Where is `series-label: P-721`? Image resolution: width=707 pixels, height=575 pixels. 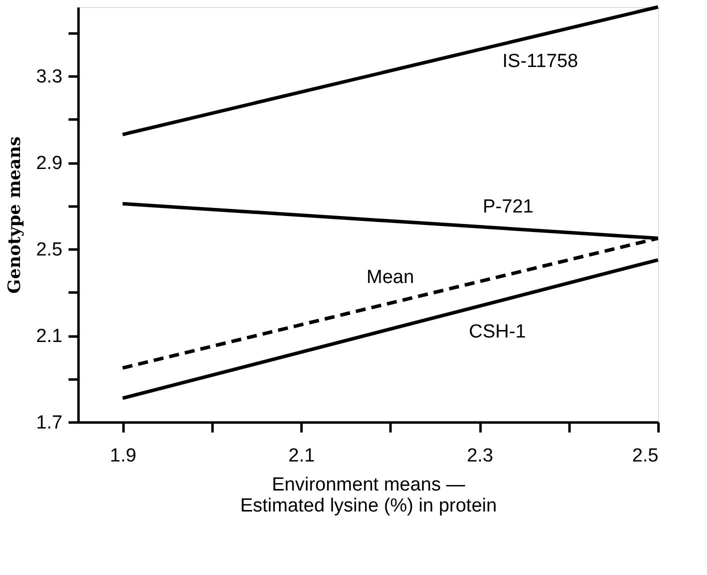
series-label: P-721 is located at coordinates (508, 207).